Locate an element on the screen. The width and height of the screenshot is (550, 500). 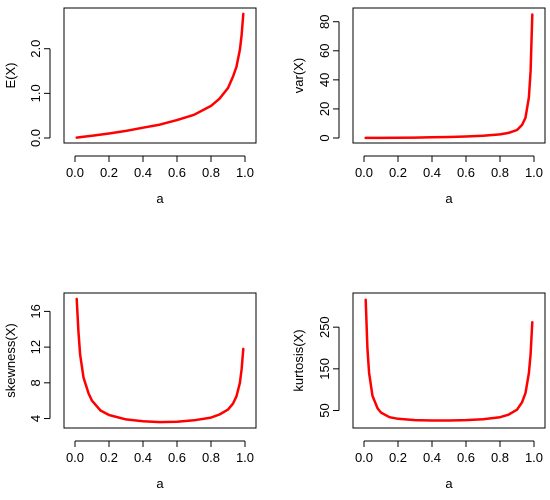
y-tick-label: 250 is located at coordinates (324, 327).